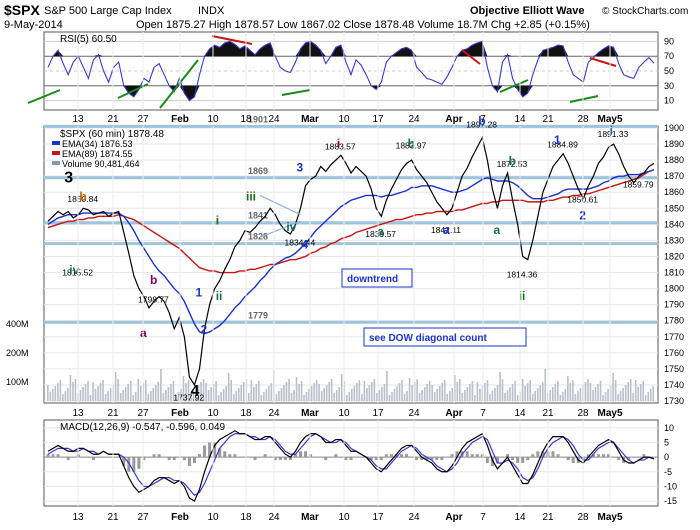 Image resolution: width=700 pixels, height=530 pixels. What do you see at coordinates (411, 146) in the screenshot?
I see `price-label: 1883.97` at bounding box center [411, 146].